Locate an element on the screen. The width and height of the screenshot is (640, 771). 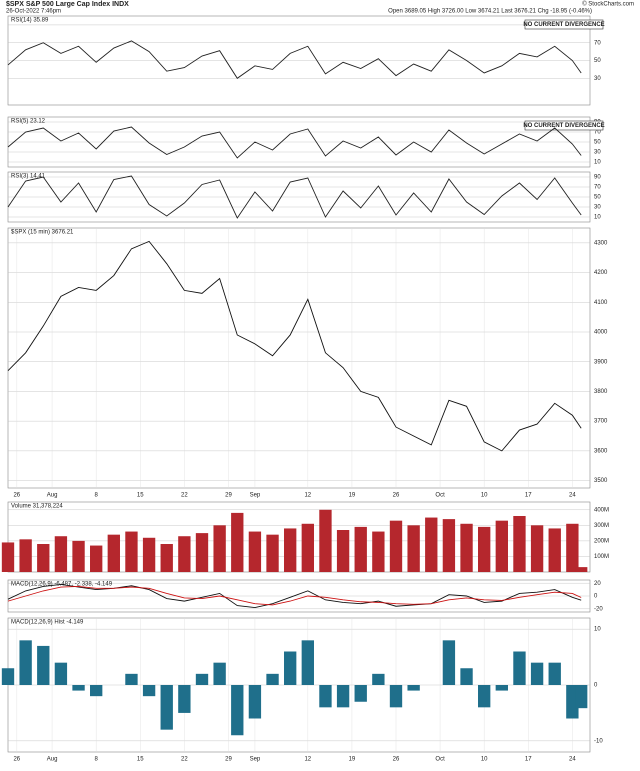
panel-title: RSI(14) 35.89 is located at coordinates (30, 21).